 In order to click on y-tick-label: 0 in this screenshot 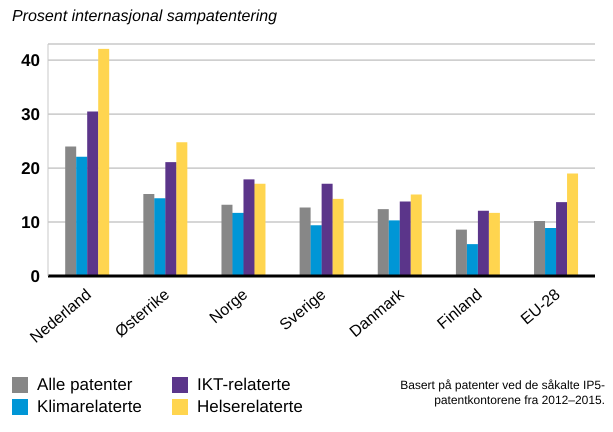, I will do `click(35, 276)`.